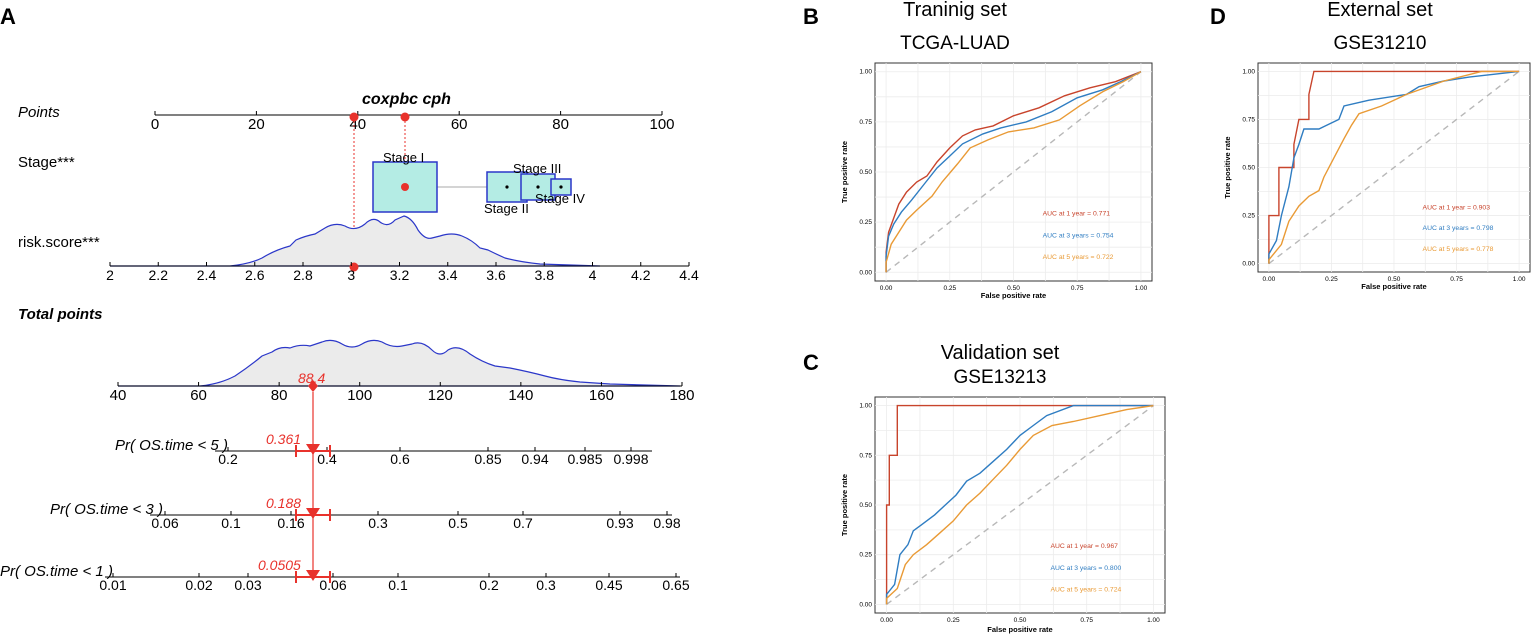 This screenshot has width=1536, height=636. What do you see at coordinates (59, 242) in the screenshot?
I see `risk-score-label: risk.score***` at bounding box center [59, 242].